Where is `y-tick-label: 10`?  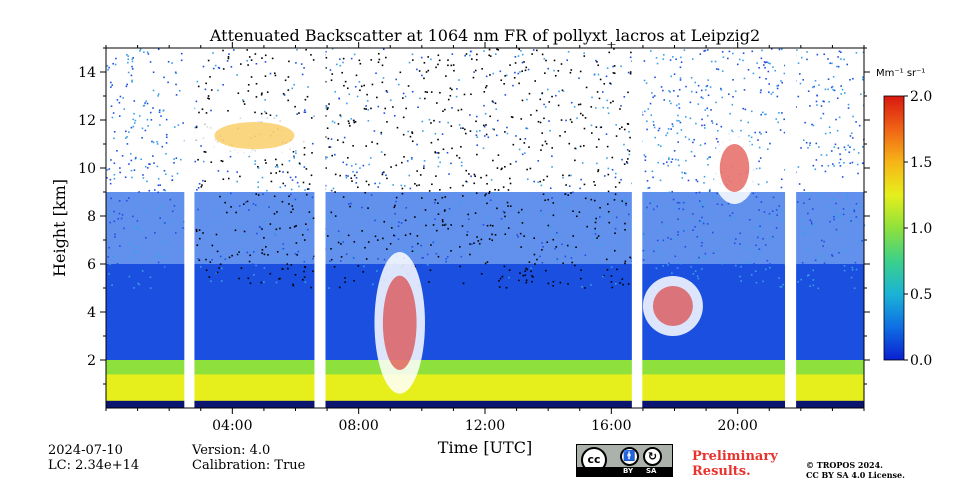 y-tick-label: 10 is located at coordinates (87, 169).